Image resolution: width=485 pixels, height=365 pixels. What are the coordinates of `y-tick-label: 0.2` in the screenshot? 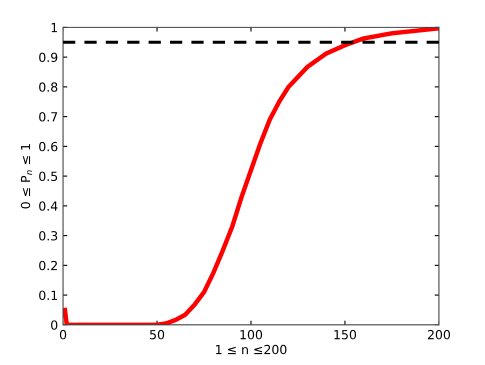 It's located at (48, 265).